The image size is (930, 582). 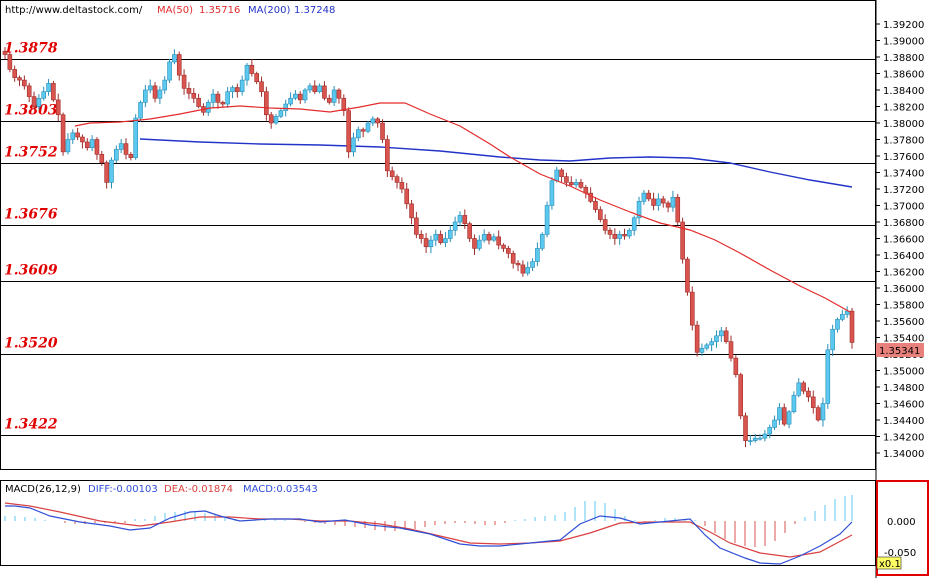 I want to click on ma200-legend-value: 1.37248, so click(x=314, y=10).